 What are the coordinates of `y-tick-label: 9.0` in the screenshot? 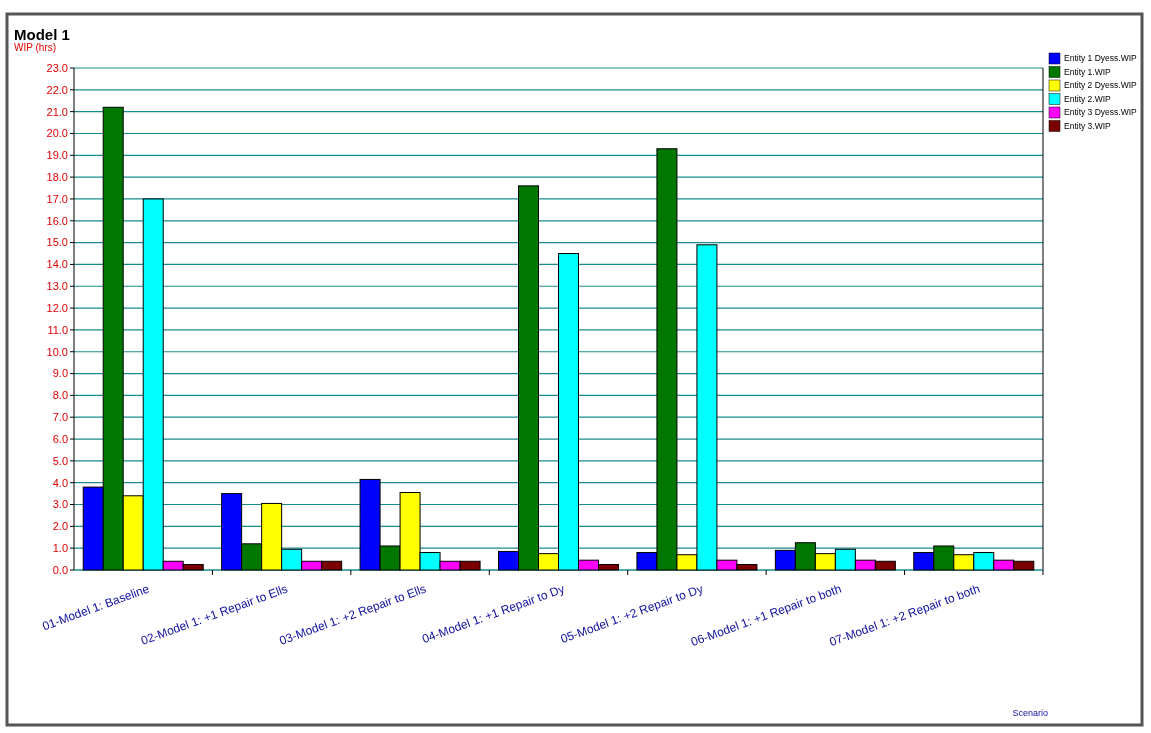 It's located at (60, 373).